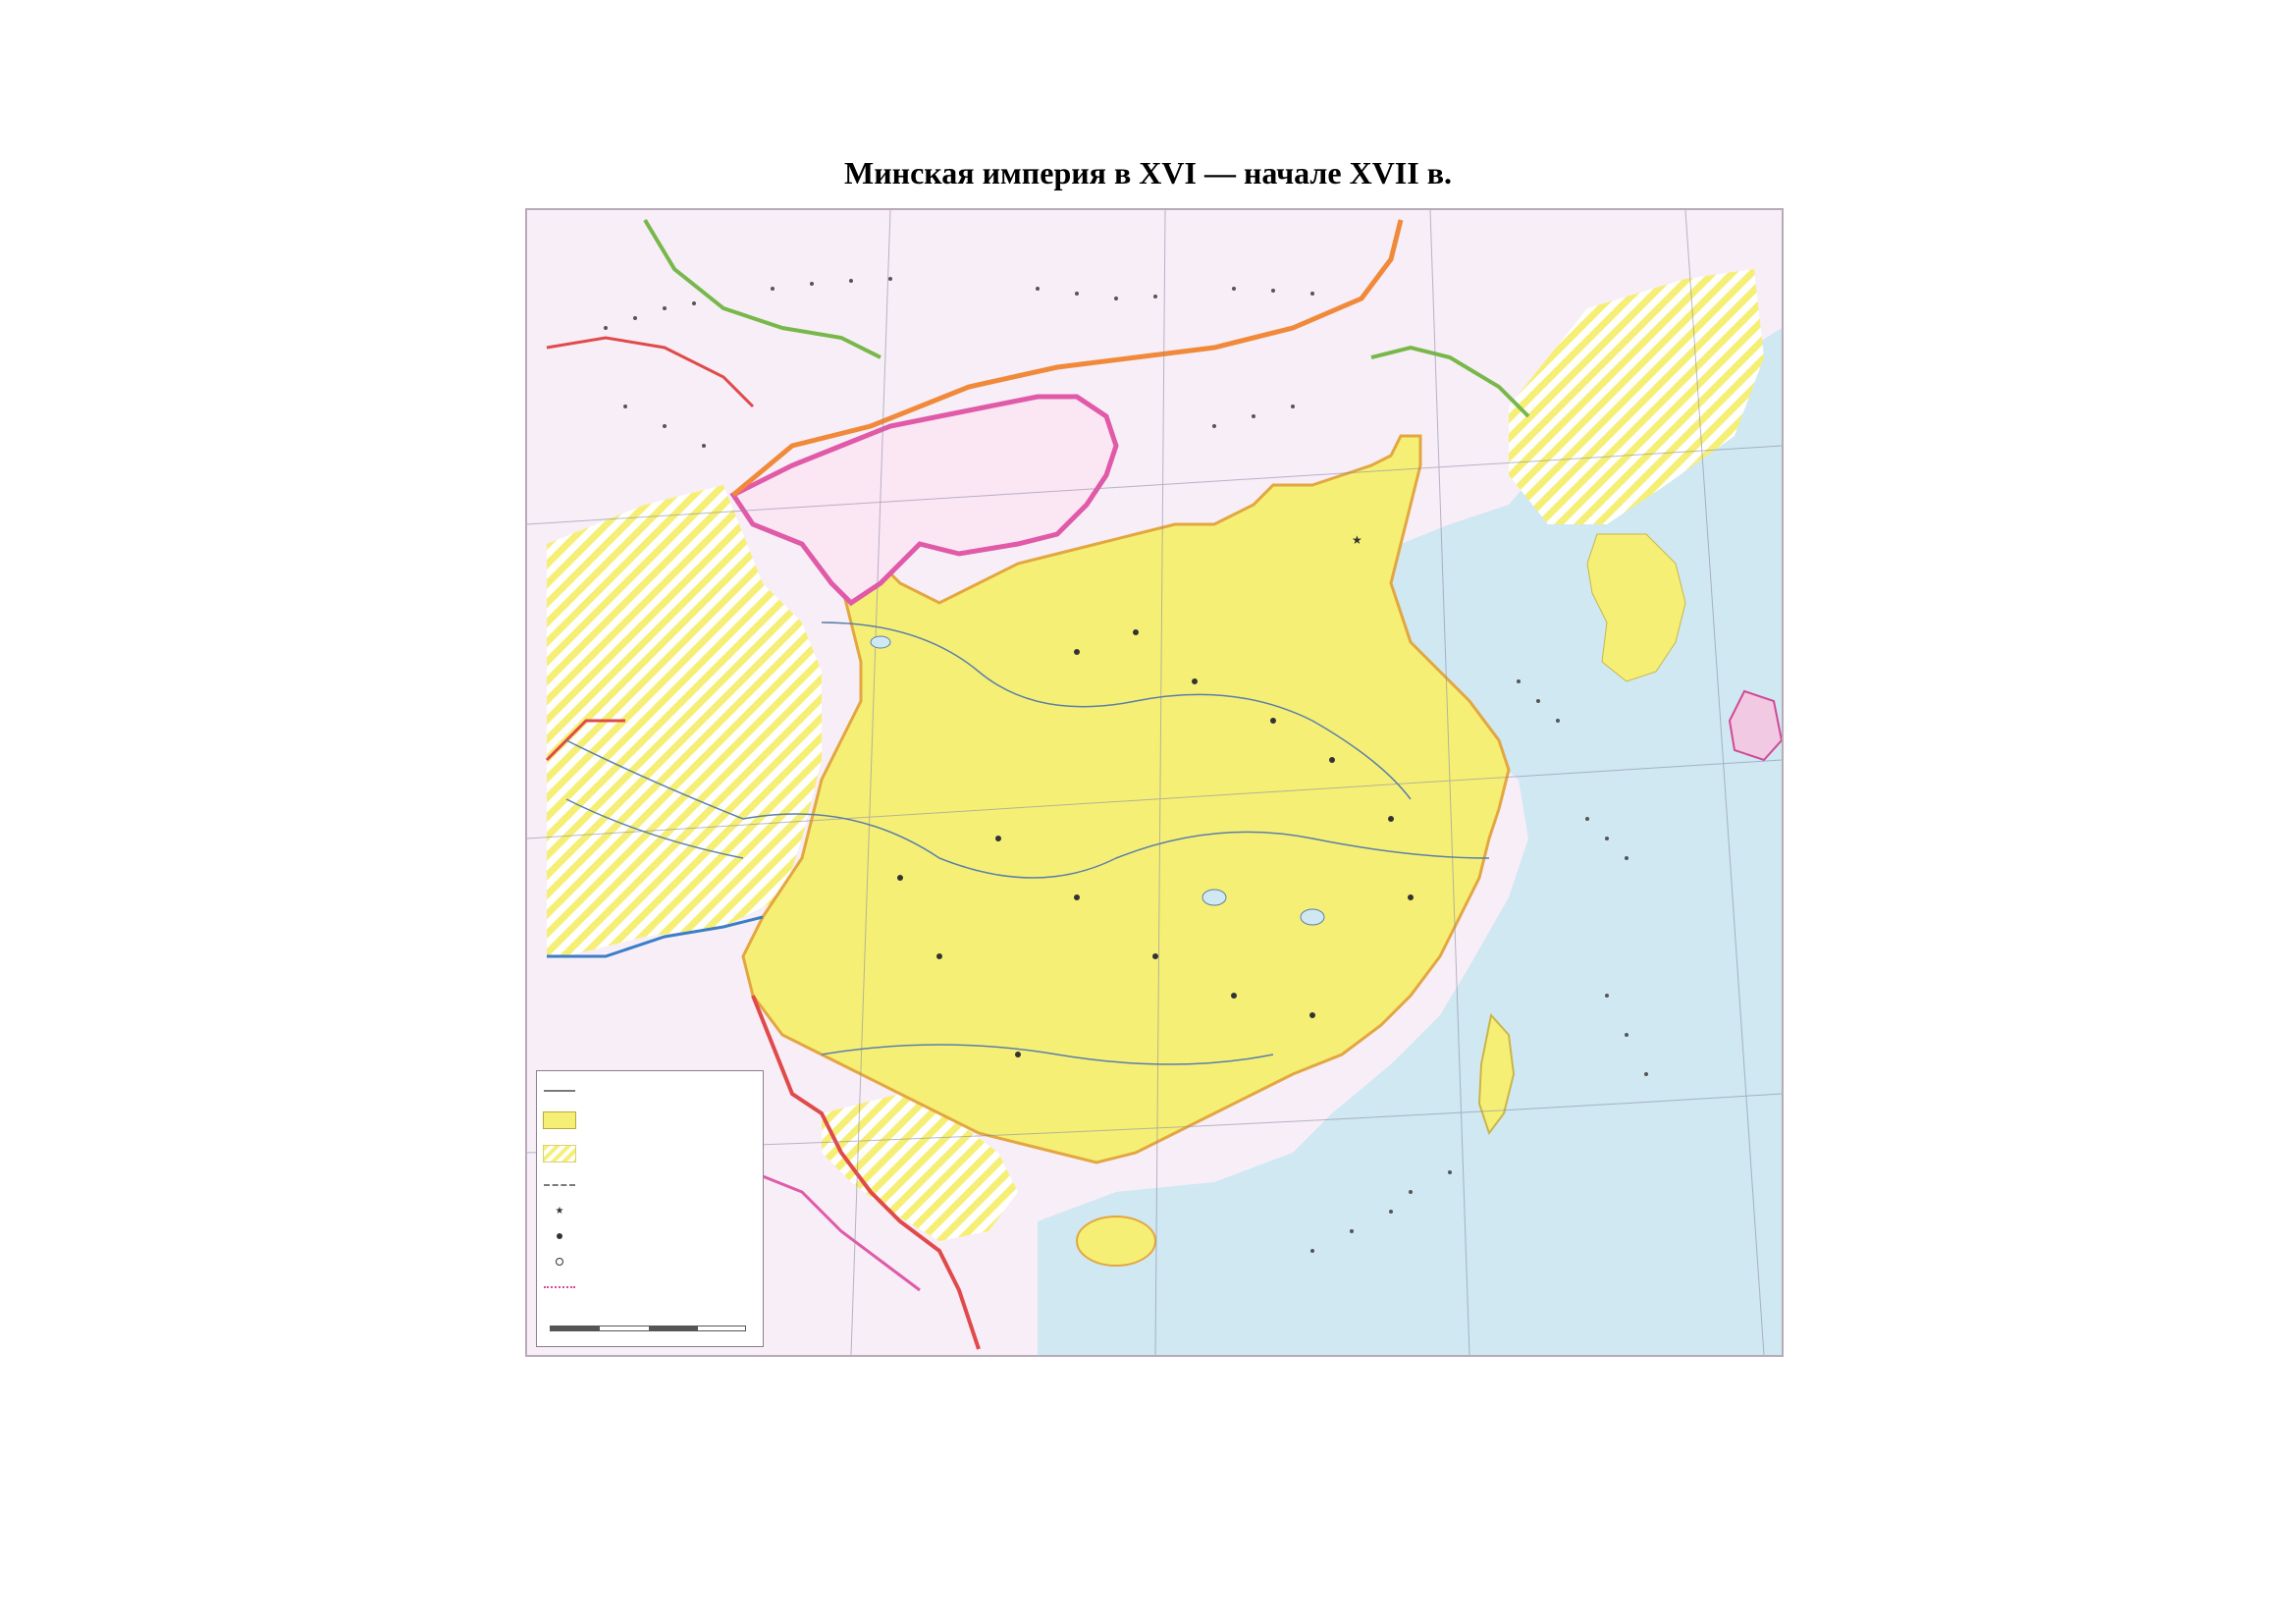  Describe the element at coordinates (1636, 607) in the screenshot. I see `korea` at that location.